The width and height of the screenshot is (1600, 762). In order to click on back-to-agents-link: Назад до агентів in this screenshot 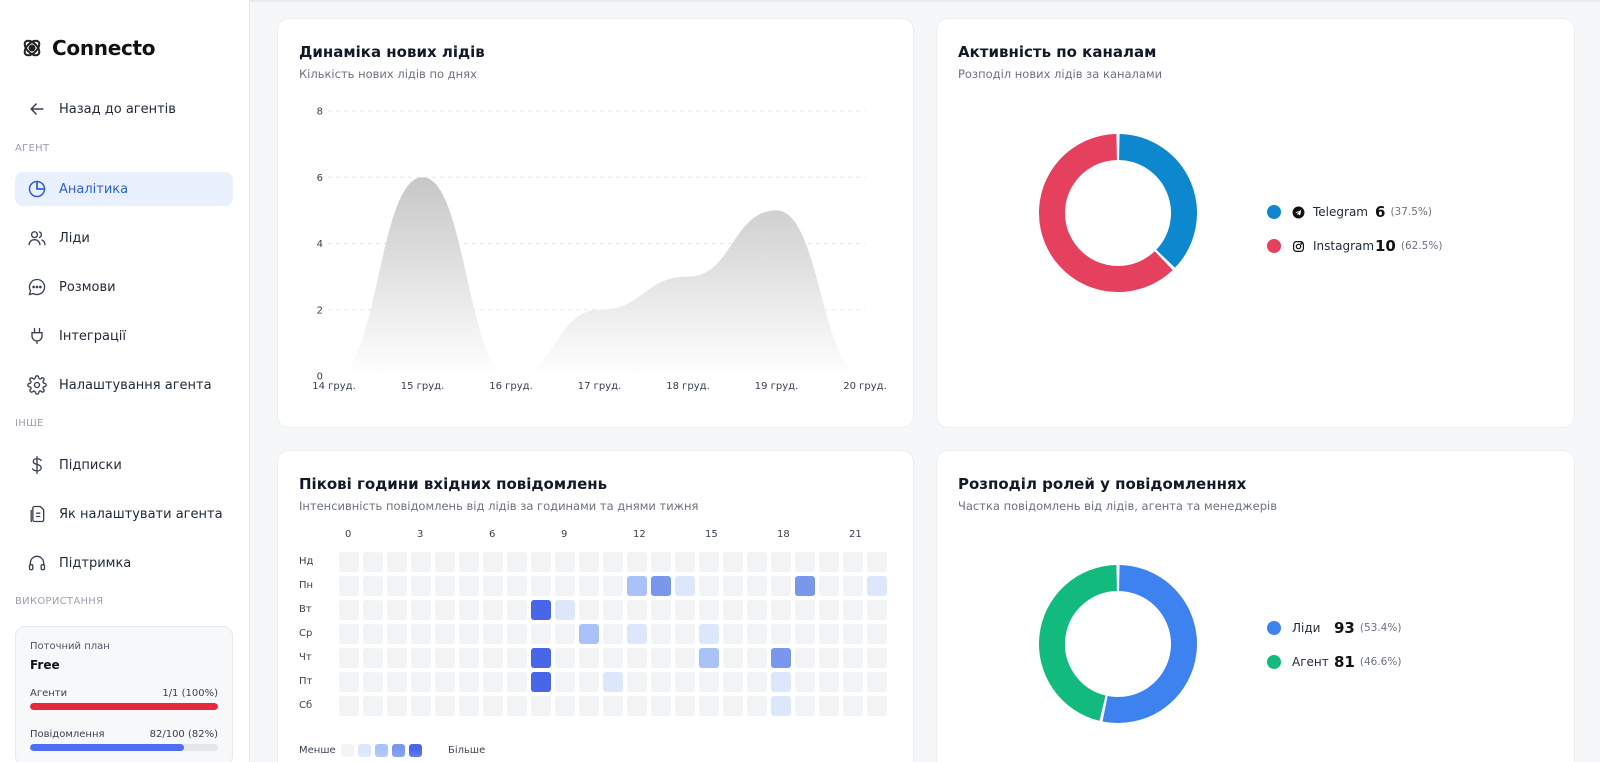, I will do `click(124, 109)`.